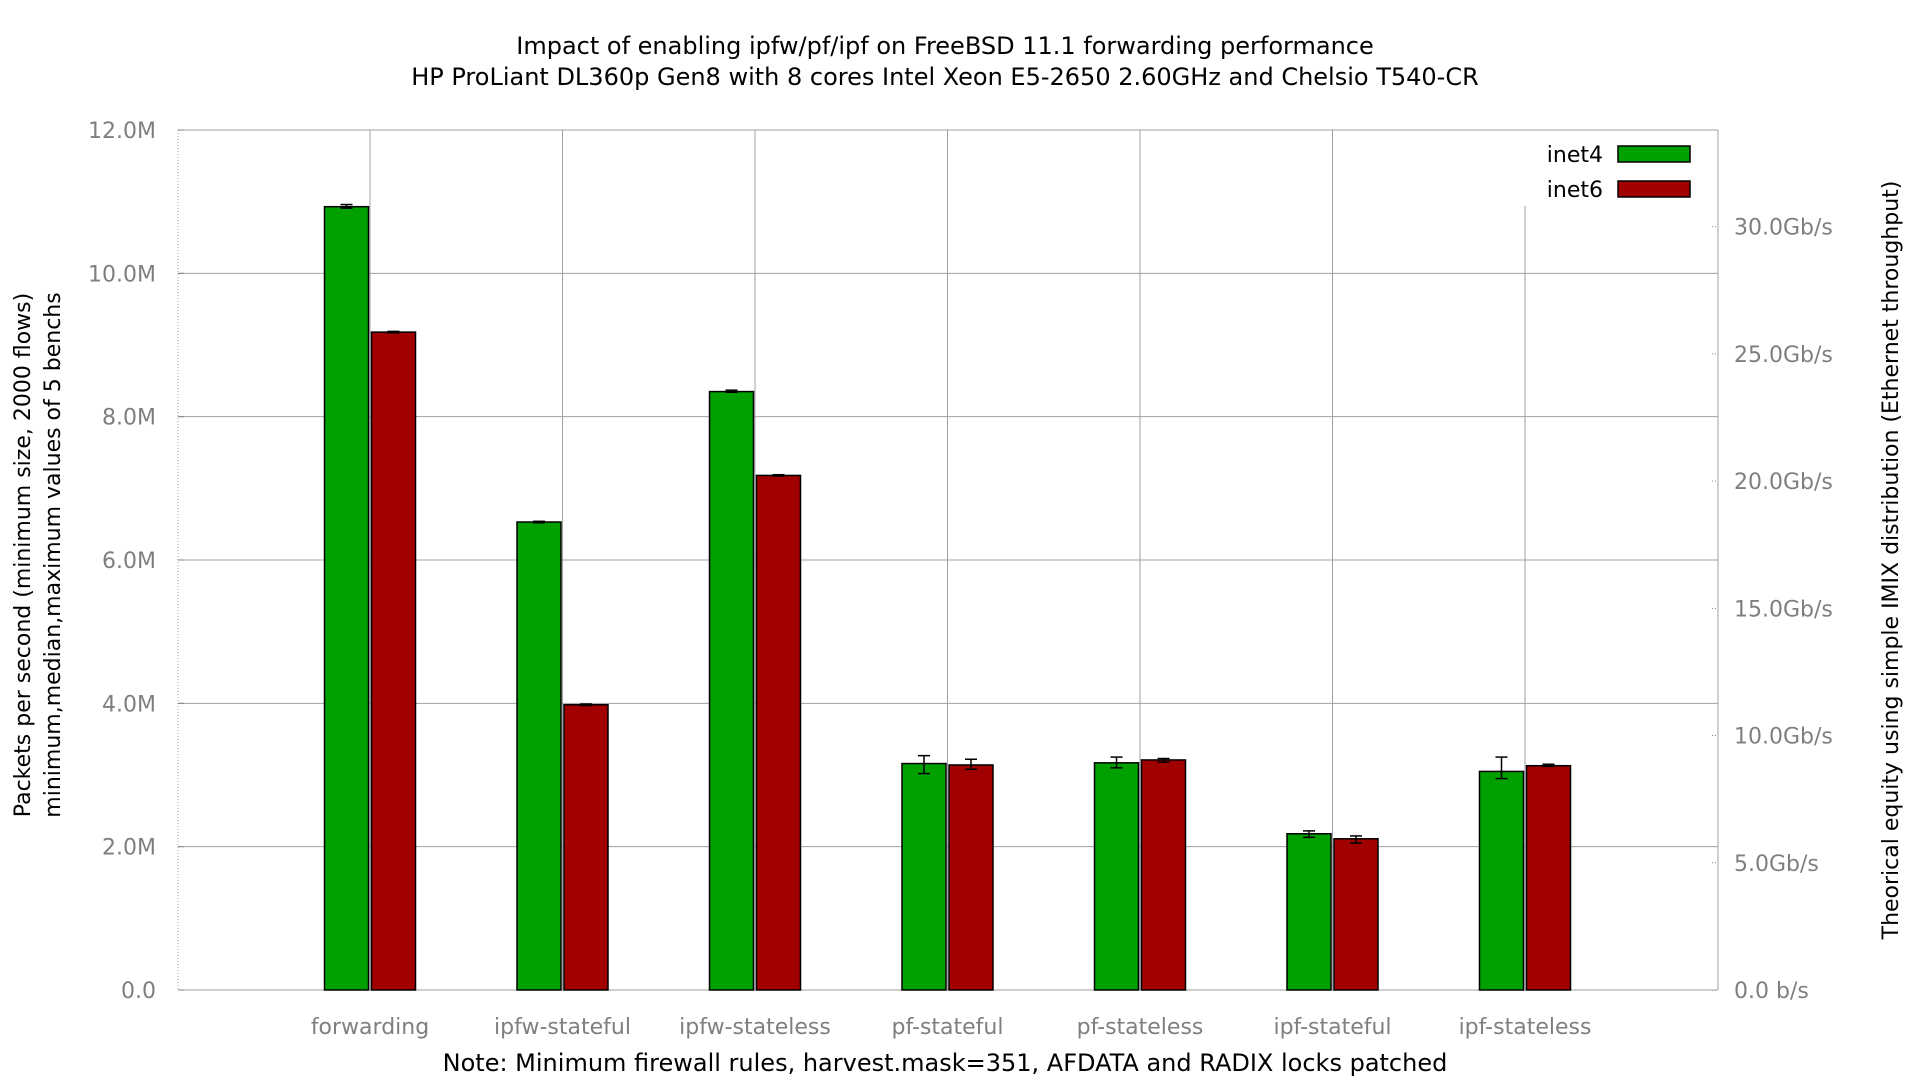  What do you see at coordinates (1783, 609) in the screenshot?
I see `y2-tick-label: 15.0Gb/s` at bounding box center [1783, 609].